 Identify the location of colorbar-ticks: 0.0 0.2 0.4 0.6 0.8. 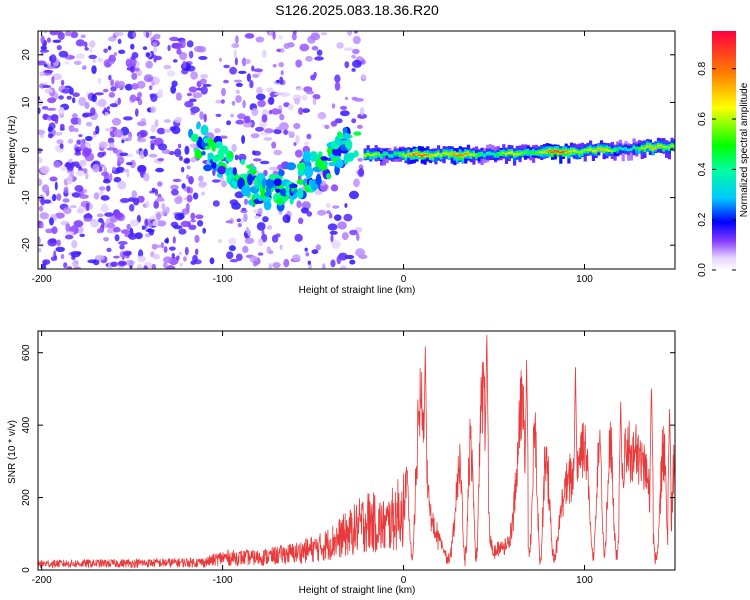
(716, 169).